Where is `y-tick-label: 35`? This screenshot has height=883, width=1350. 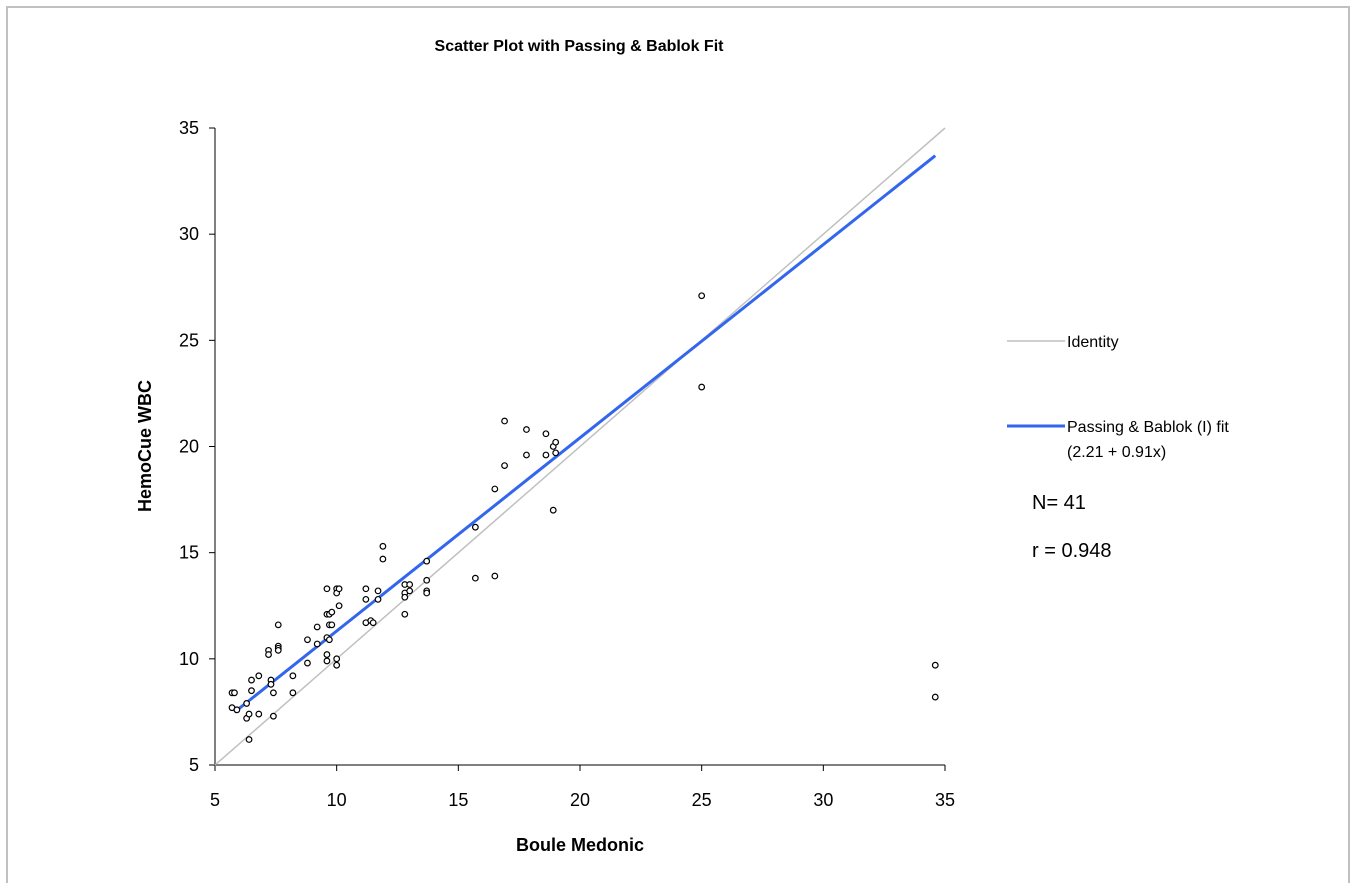 y-tick-label: 35 is located at coordinates (189, 128).